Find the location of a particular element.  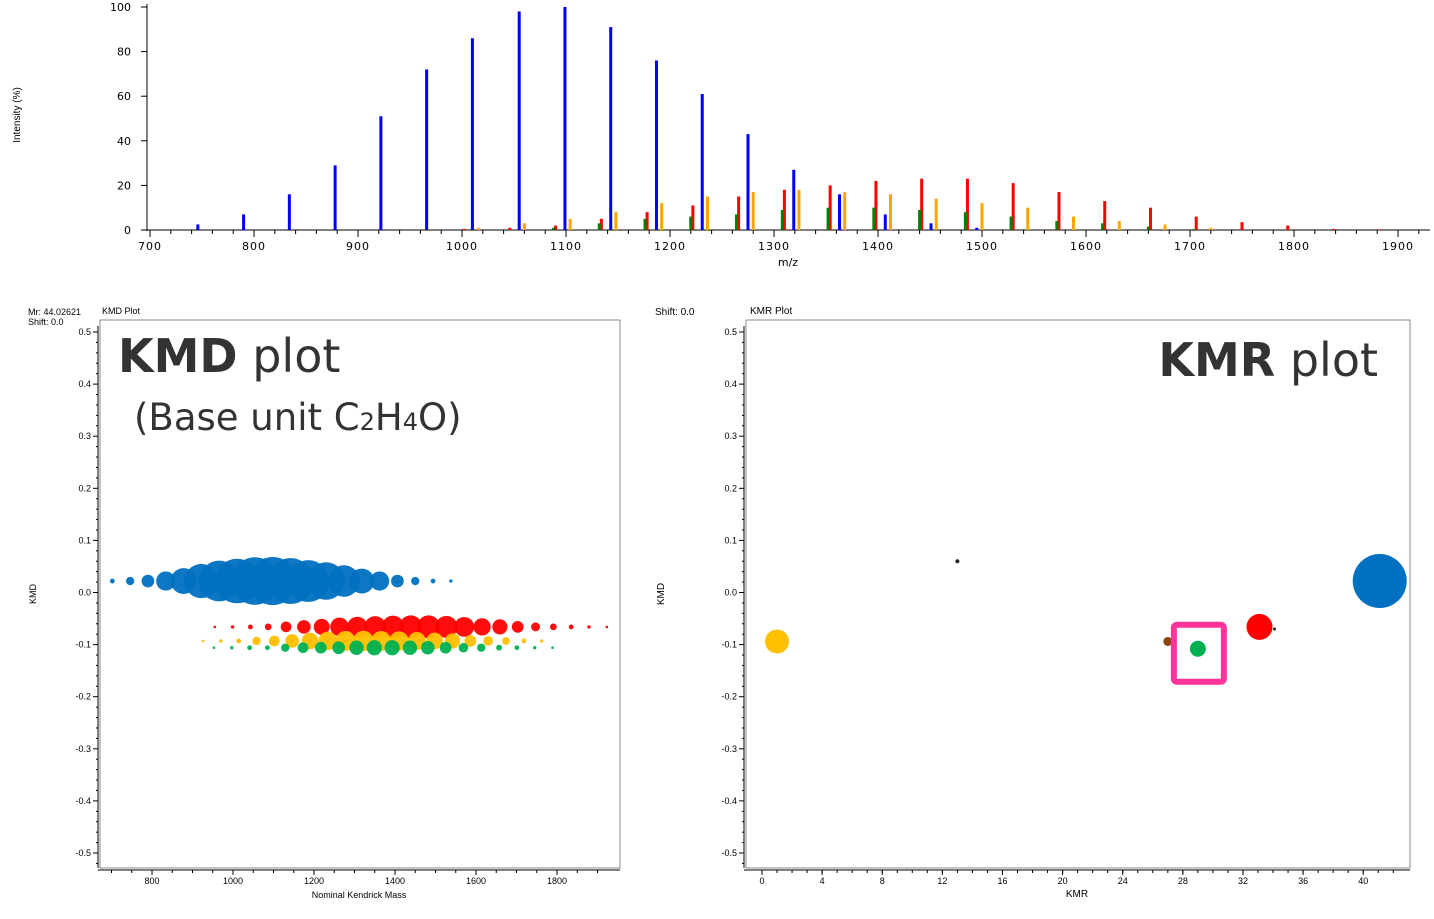

x-tick-label: 32 is located at coordinates (1243, 881).